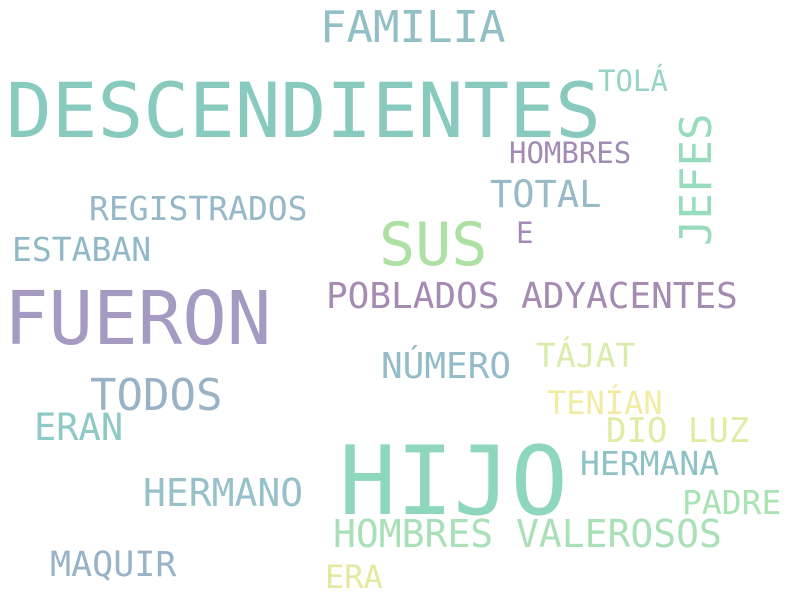 The height and width of the screenshot is (600, 800). Describe the element at coordinates (354, 577) in the screenshot. I see `word-era: ERA` at that location.